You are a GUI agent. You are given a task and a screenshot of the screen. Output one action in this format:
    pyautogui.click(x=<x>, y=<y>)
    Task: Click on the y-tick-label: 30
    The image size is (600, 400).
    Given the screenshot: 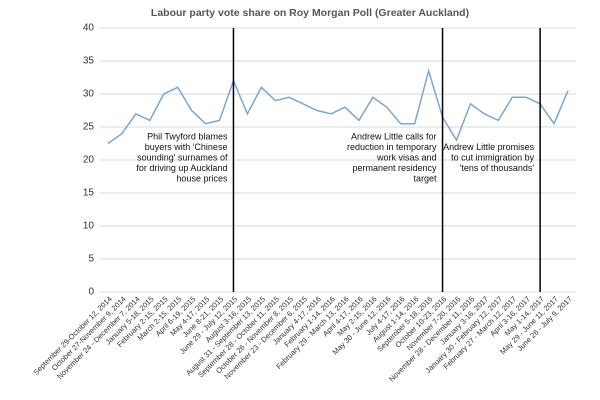 What is the action you would take?
    pyautogui.click(x=89, y=94)
    